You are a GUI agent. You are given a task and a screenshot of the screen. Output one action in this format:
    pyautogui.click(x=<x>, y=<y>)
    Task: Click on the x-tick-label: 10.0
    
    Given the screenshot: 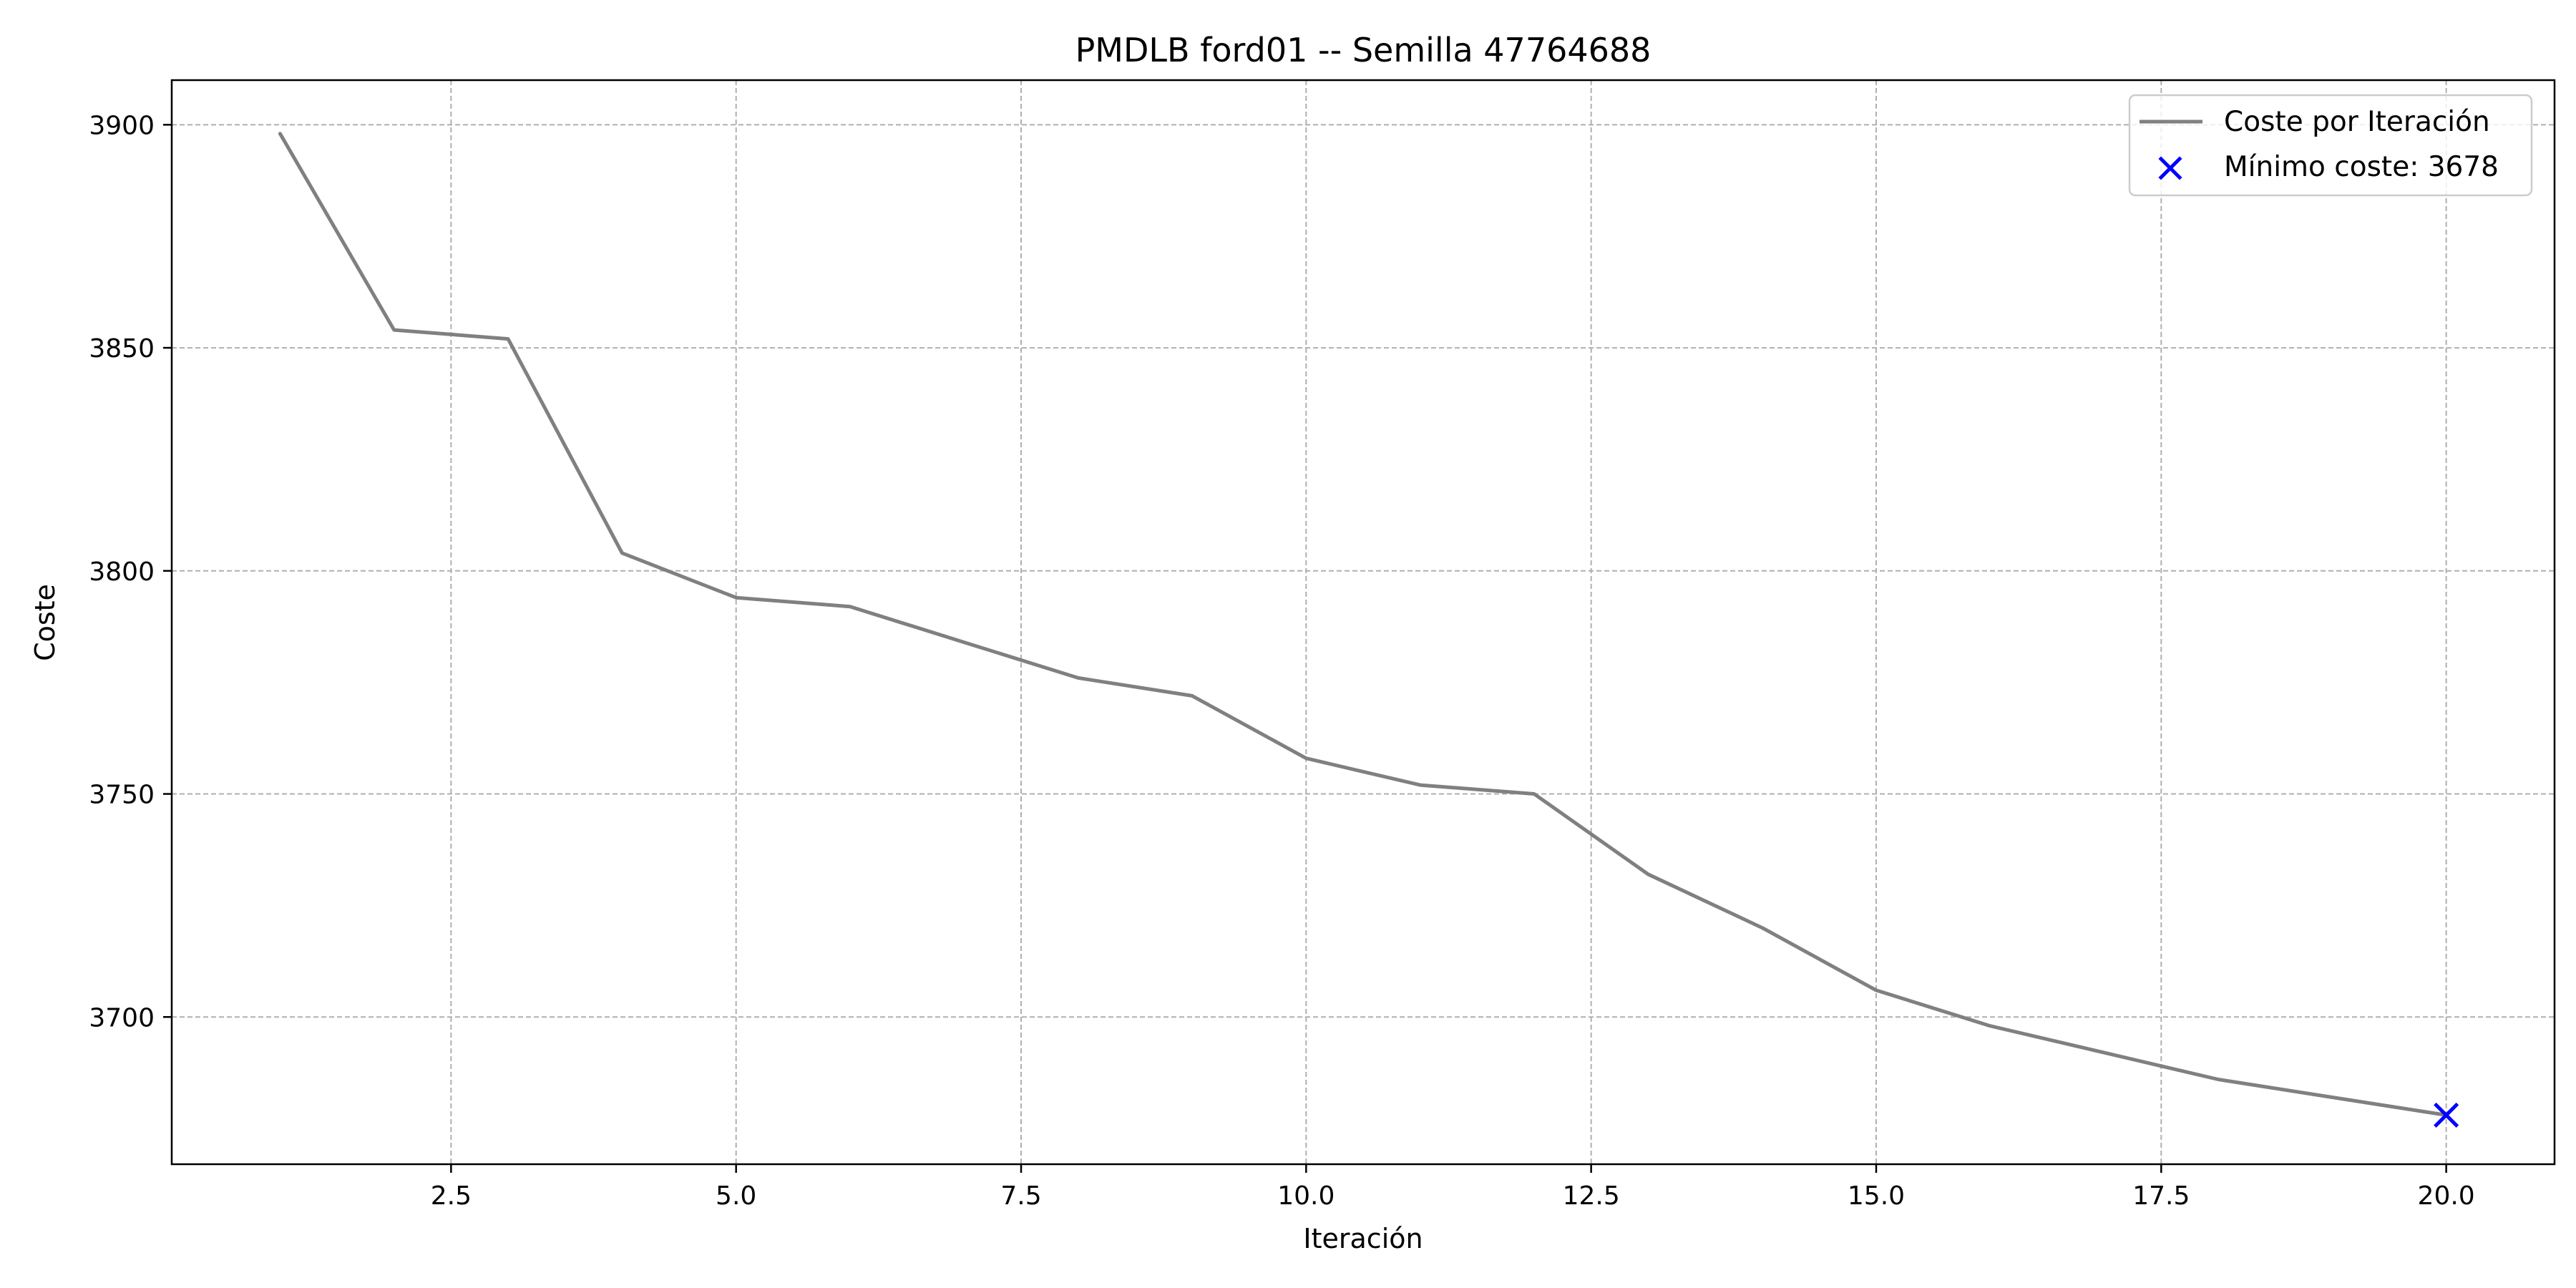 What is the action you would take?
    pyautogui.click(x=1306, y=1196)
    